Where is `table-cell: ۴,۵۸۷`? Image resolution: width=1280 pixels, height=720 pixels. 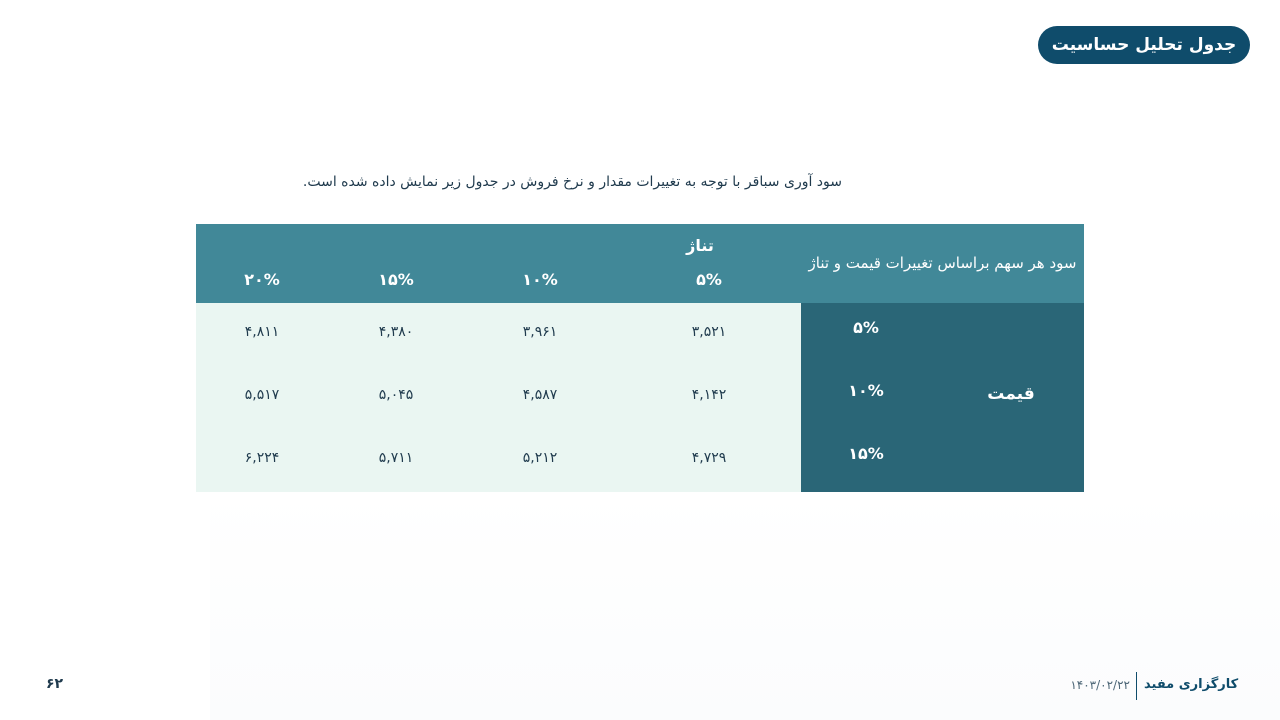 table-cell: ۴,۵۸۷ is located at coordinates (540, 395).